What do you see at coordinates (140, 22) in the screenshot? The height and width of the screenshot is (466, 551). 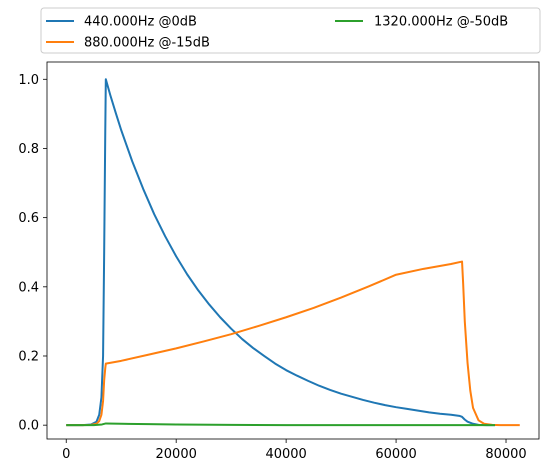 I see `legend-label-0: 440.000Hz @0dB` at bounding box center [140, 22].